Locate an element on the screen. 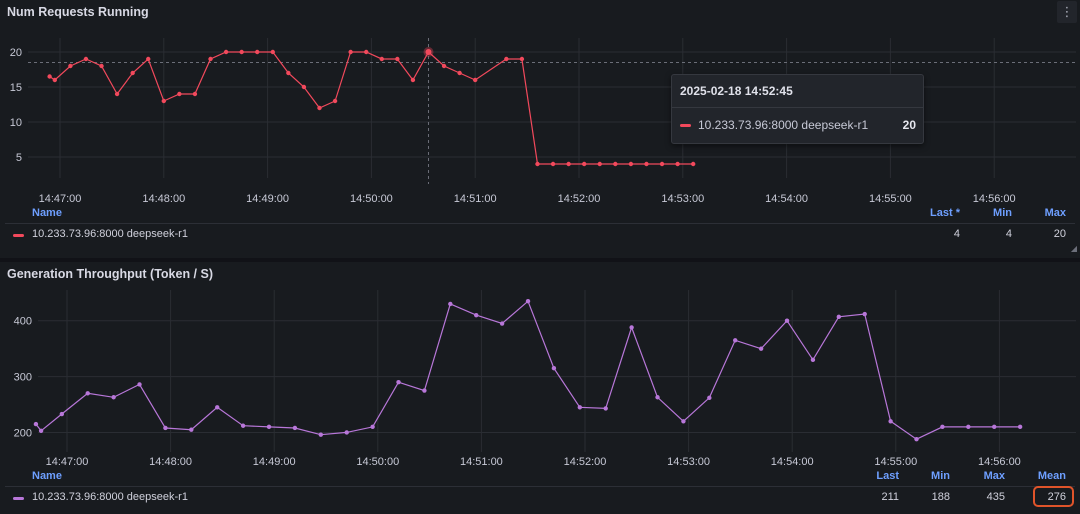  y-tick-label: 200 is located at coordinates (23, 433).